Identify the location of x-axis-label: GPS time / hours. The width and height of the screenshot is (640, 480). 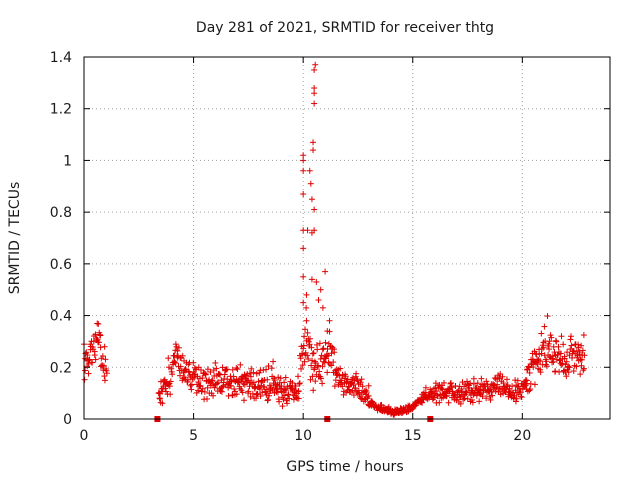
(344, 467).